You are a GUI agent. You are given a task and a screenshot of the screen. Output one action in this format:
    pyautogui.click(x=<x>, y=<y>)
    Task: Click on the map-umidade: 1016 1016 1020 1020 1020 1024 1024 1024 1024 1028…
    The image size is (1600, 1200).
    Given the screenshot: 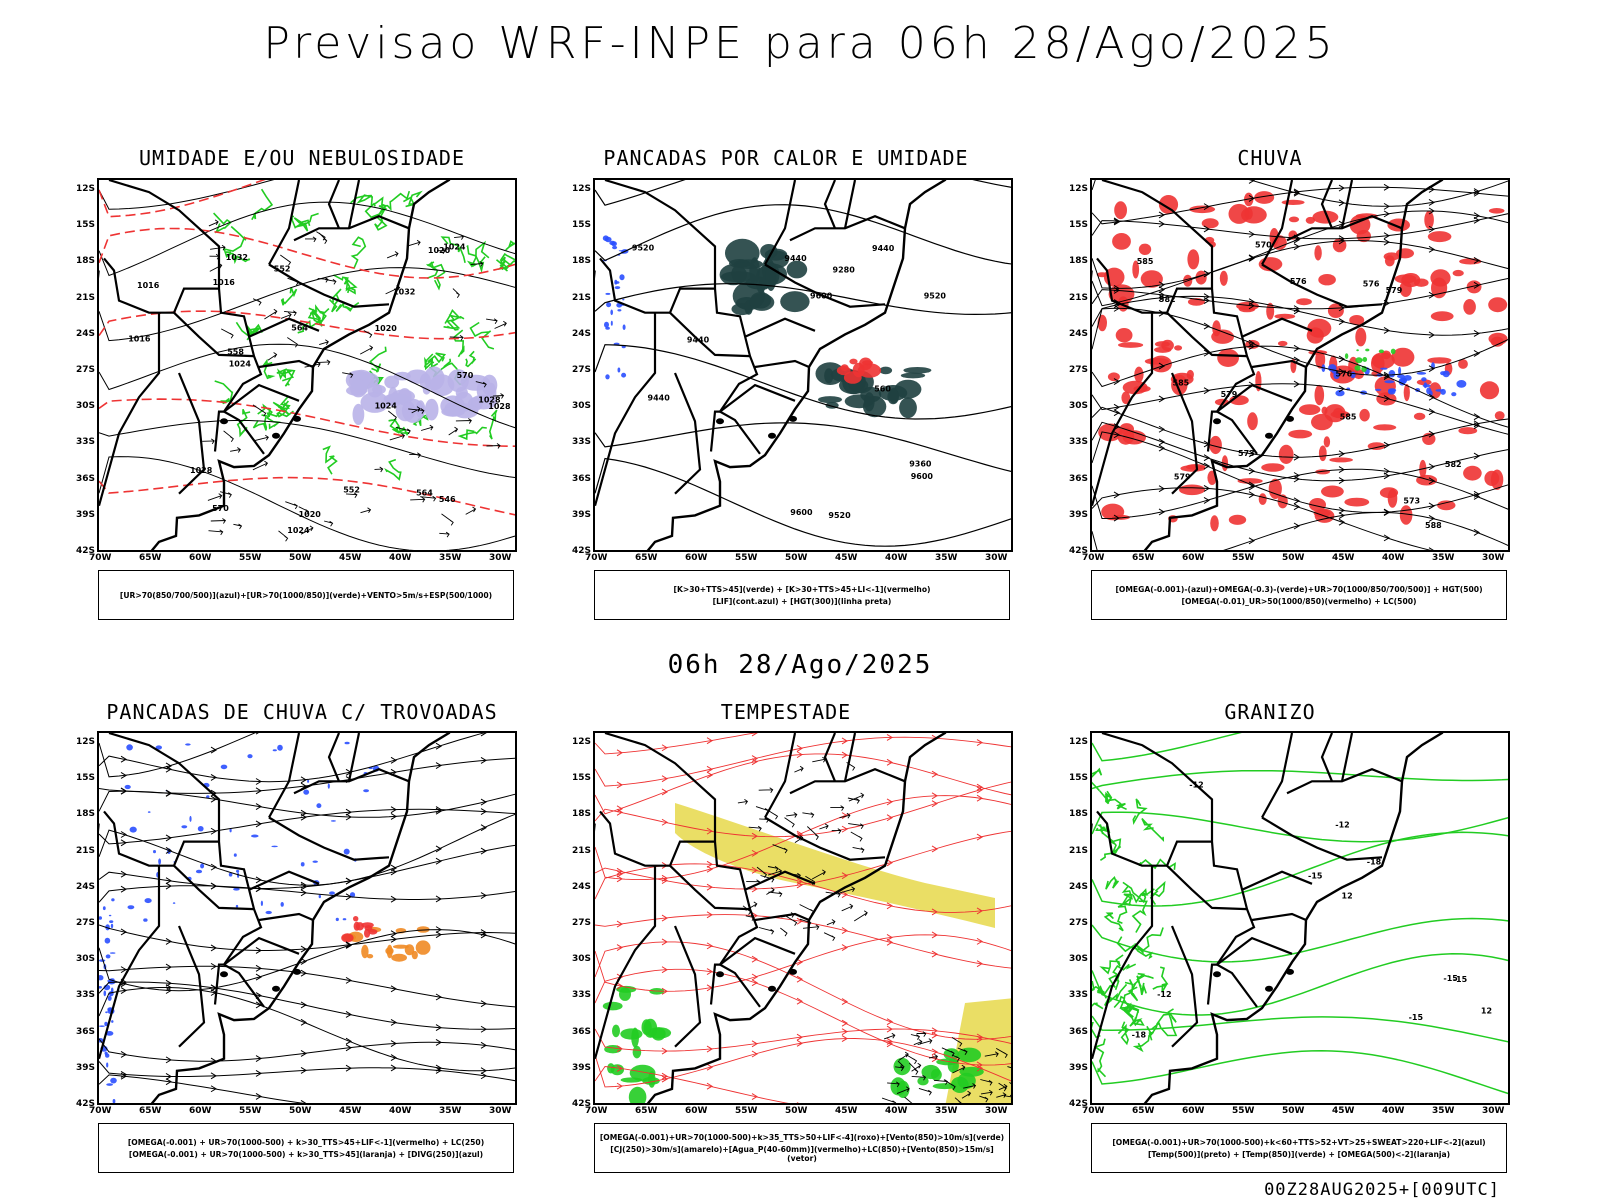 What is the action you would take?
    pyautogui.click(x=307, y=365)
    